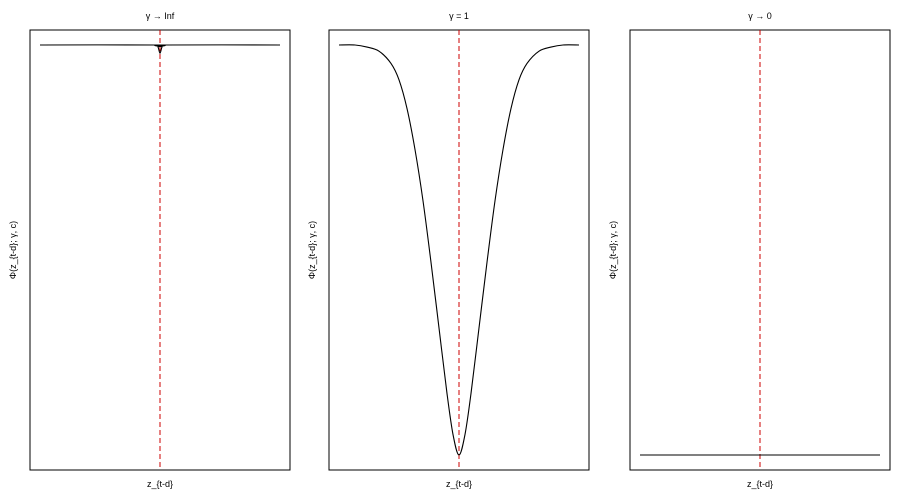 This screenshot has width=900, height=500. I want to click on series-line, so click(160, 49).